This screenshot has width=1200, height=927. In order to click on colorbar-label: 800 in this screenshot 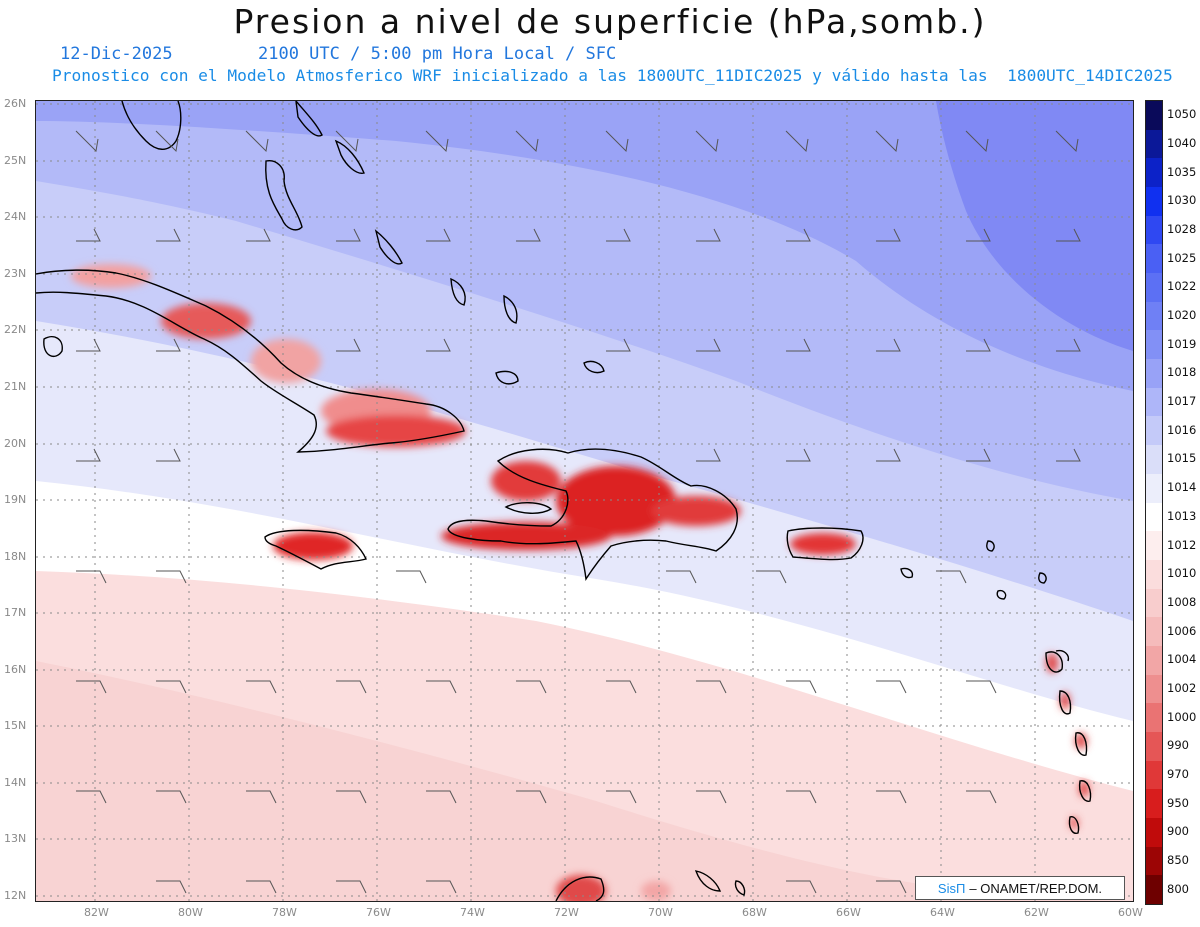, I will do `click(1178, 888)`.